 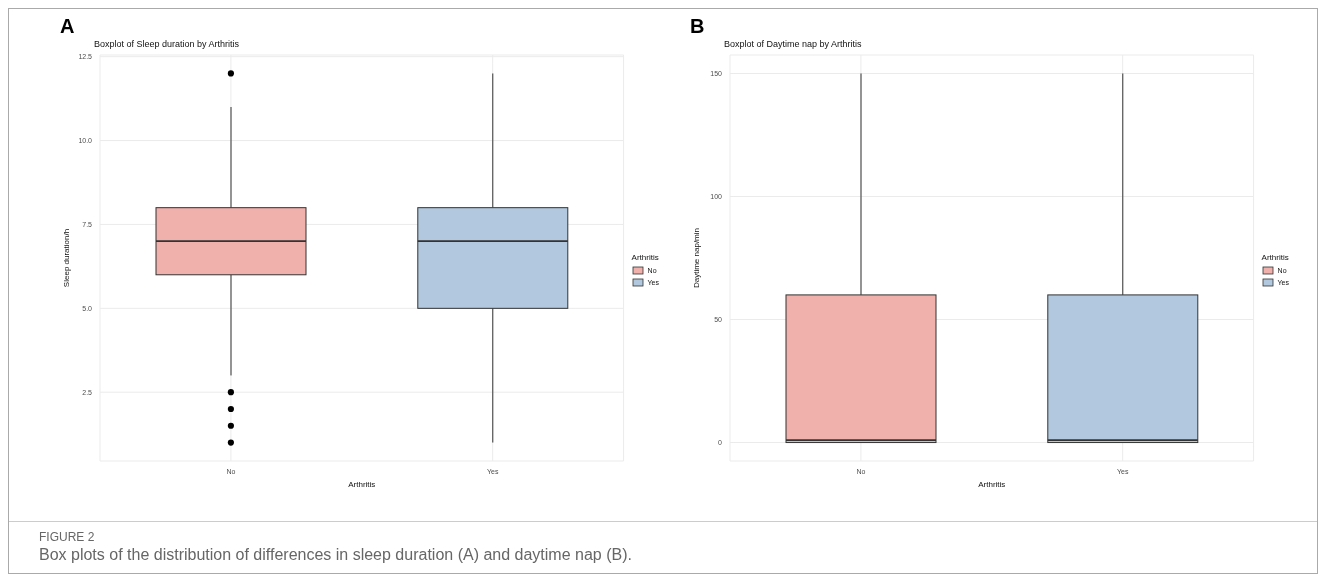 I want to click on text: A, so click(x=67, y=27).